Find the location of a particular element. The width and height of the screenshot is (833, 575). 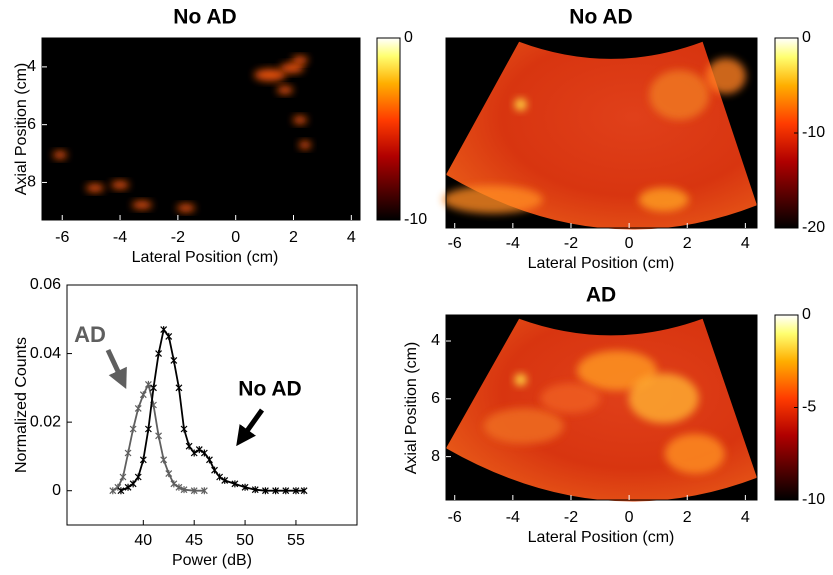

colorbar is located at coordinates (388, 129).